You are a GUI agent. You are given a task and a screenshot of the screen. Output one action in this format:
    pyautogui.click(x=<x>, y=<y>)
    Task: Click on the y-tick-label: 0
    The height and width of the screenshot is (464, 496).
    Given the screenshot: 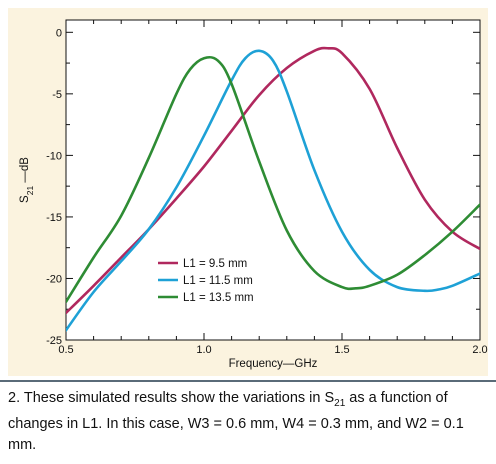 What is the action you would take?
    pyautogui.click(x=59, y=33)
    